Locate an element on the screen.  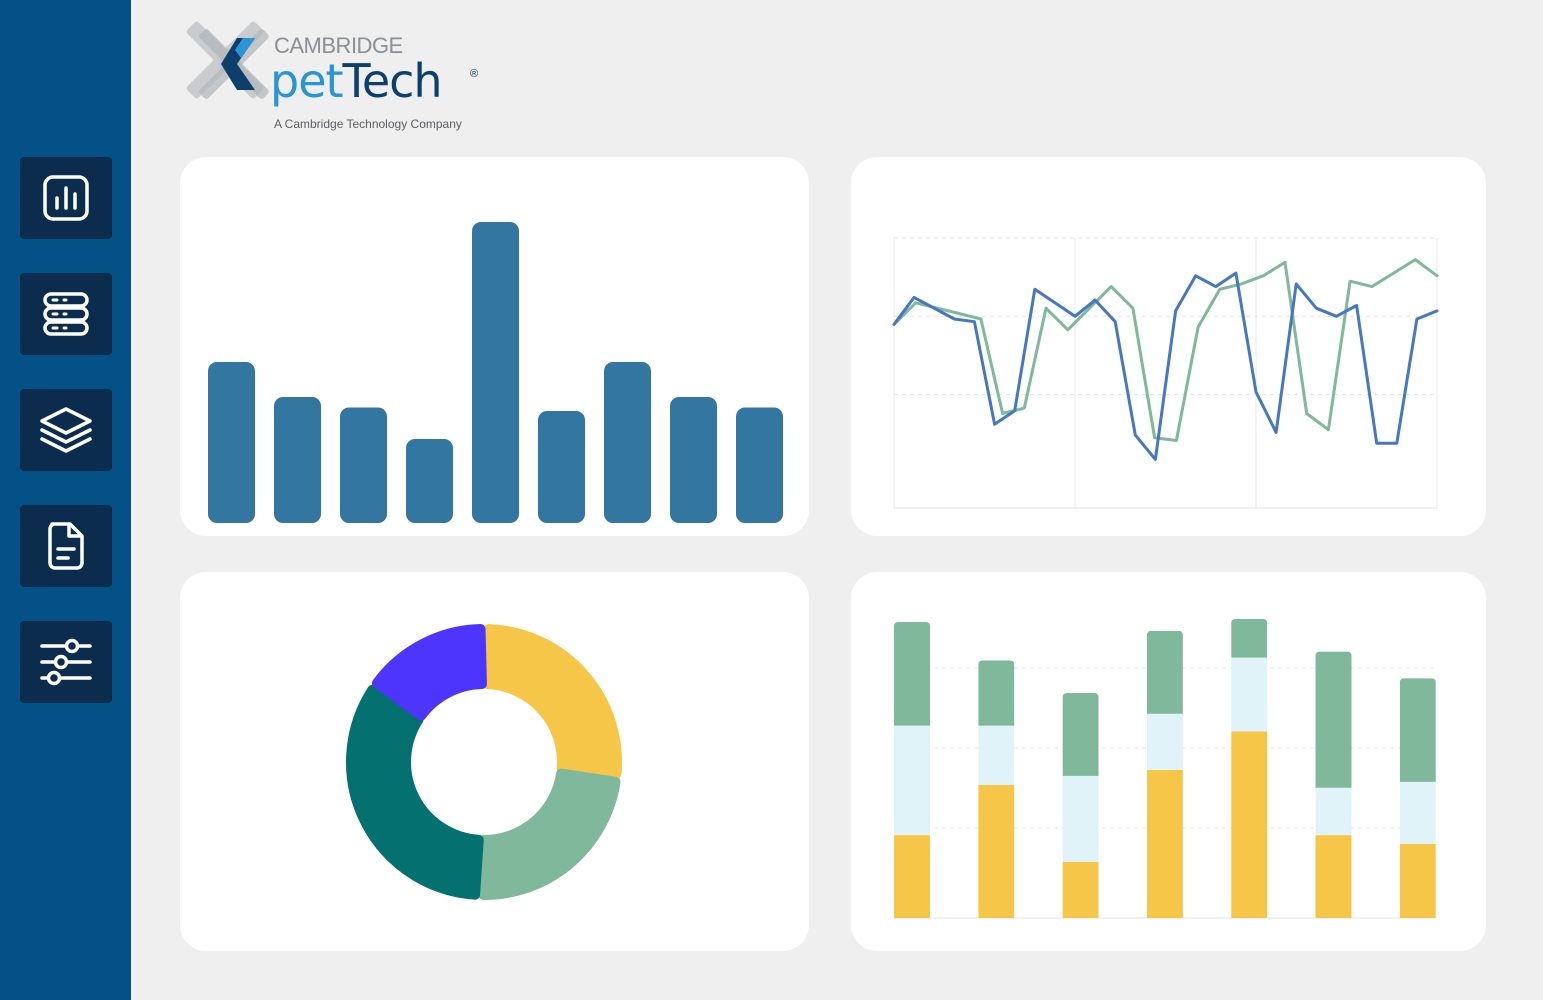
bar-chart is located at coordinates (495, 372).